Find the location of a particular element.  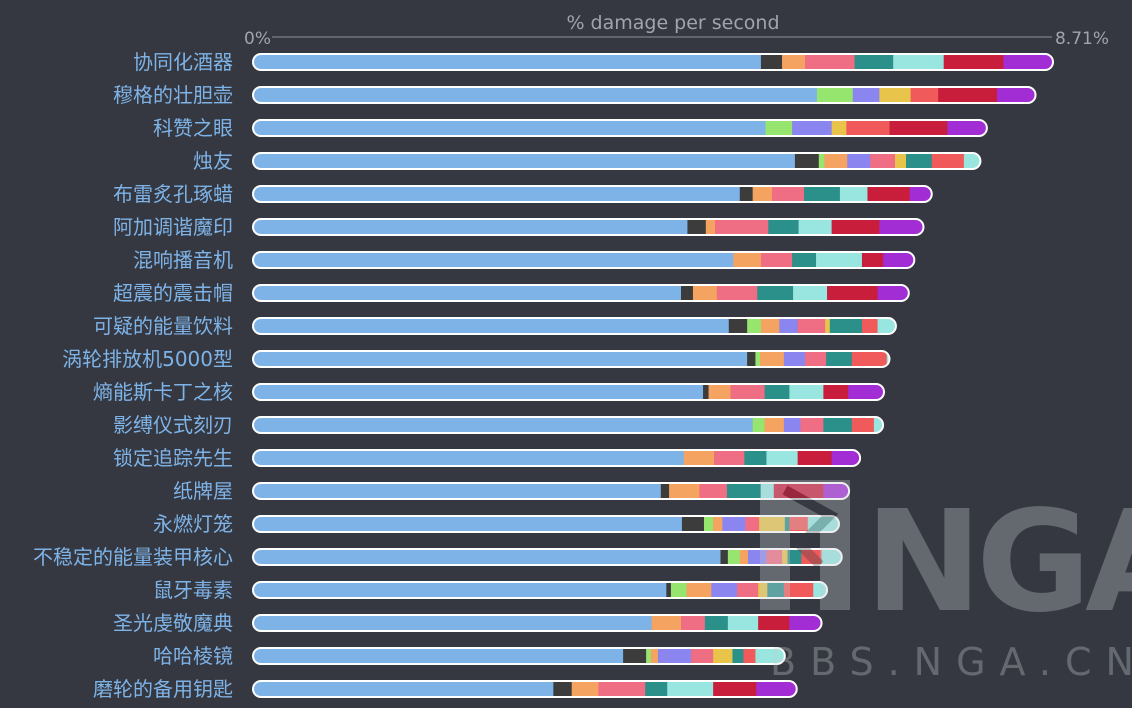

bar-label: 永燃灯笼 is located at coordinates (193, 524).